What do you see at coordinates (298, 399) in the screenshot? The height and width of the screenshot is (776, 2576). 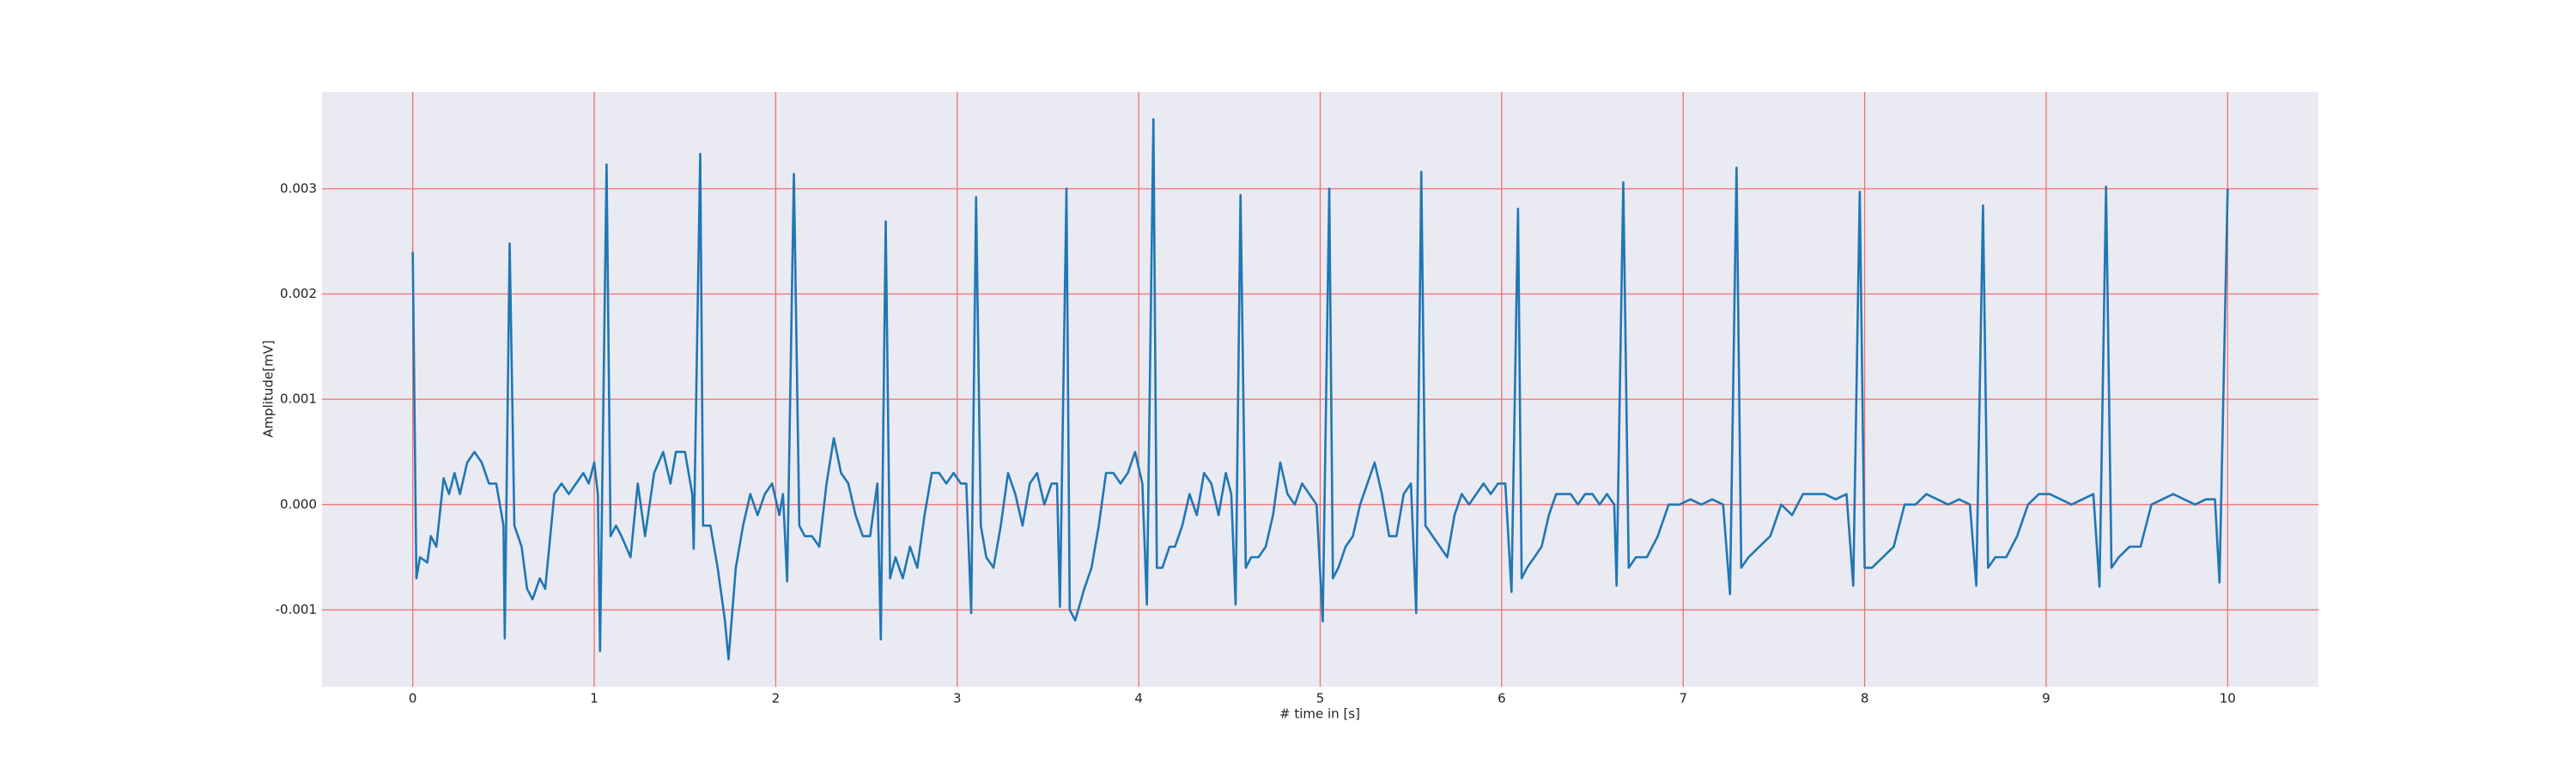 I see `y-tick-label: 0.001` at bounding box center [298, 399].